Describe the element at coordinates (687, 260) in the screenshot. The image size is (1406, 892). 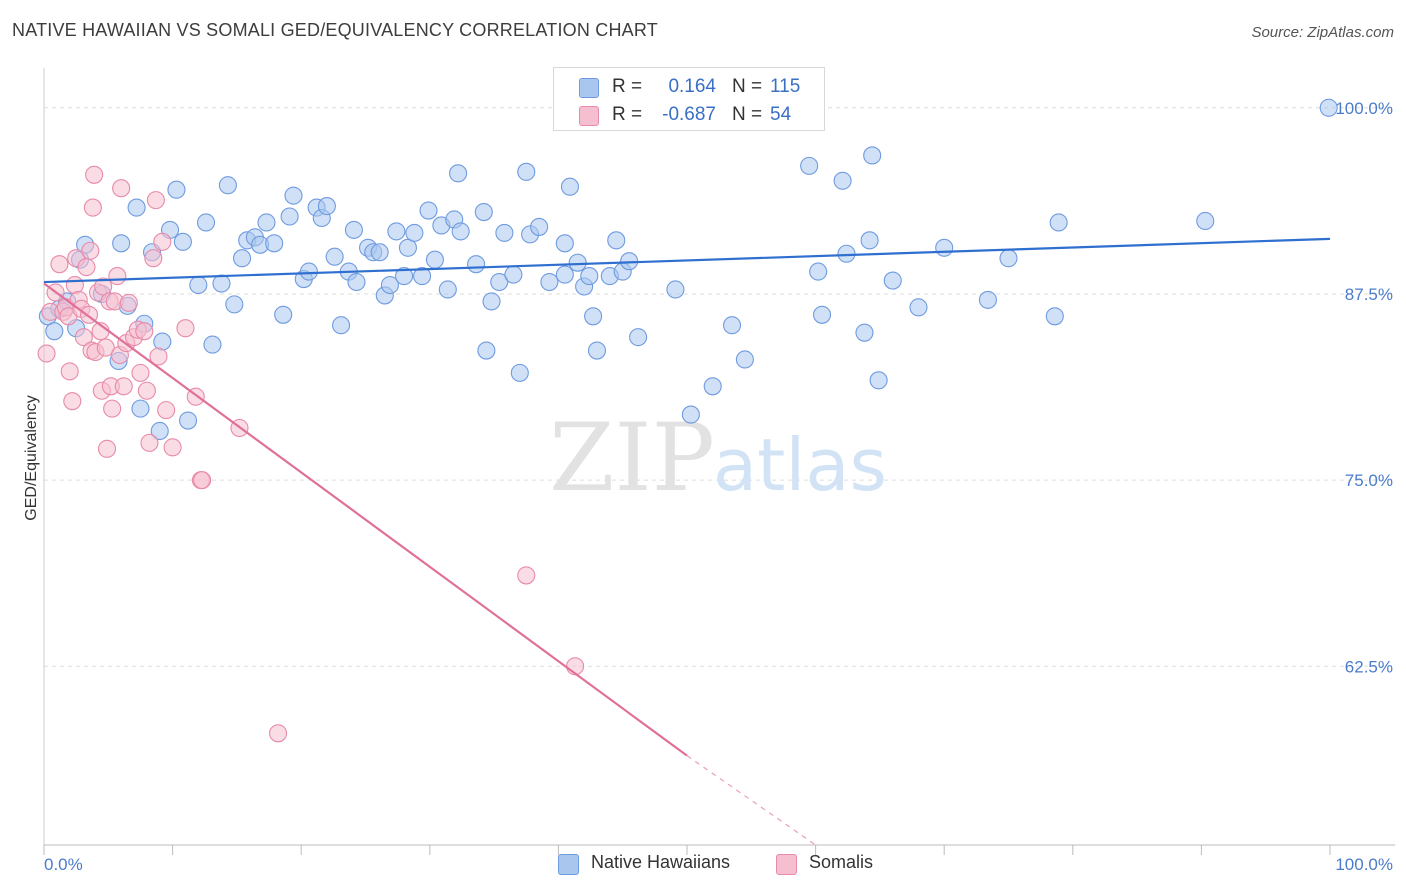
I see `trend-line-native-hawaiians` at that location.